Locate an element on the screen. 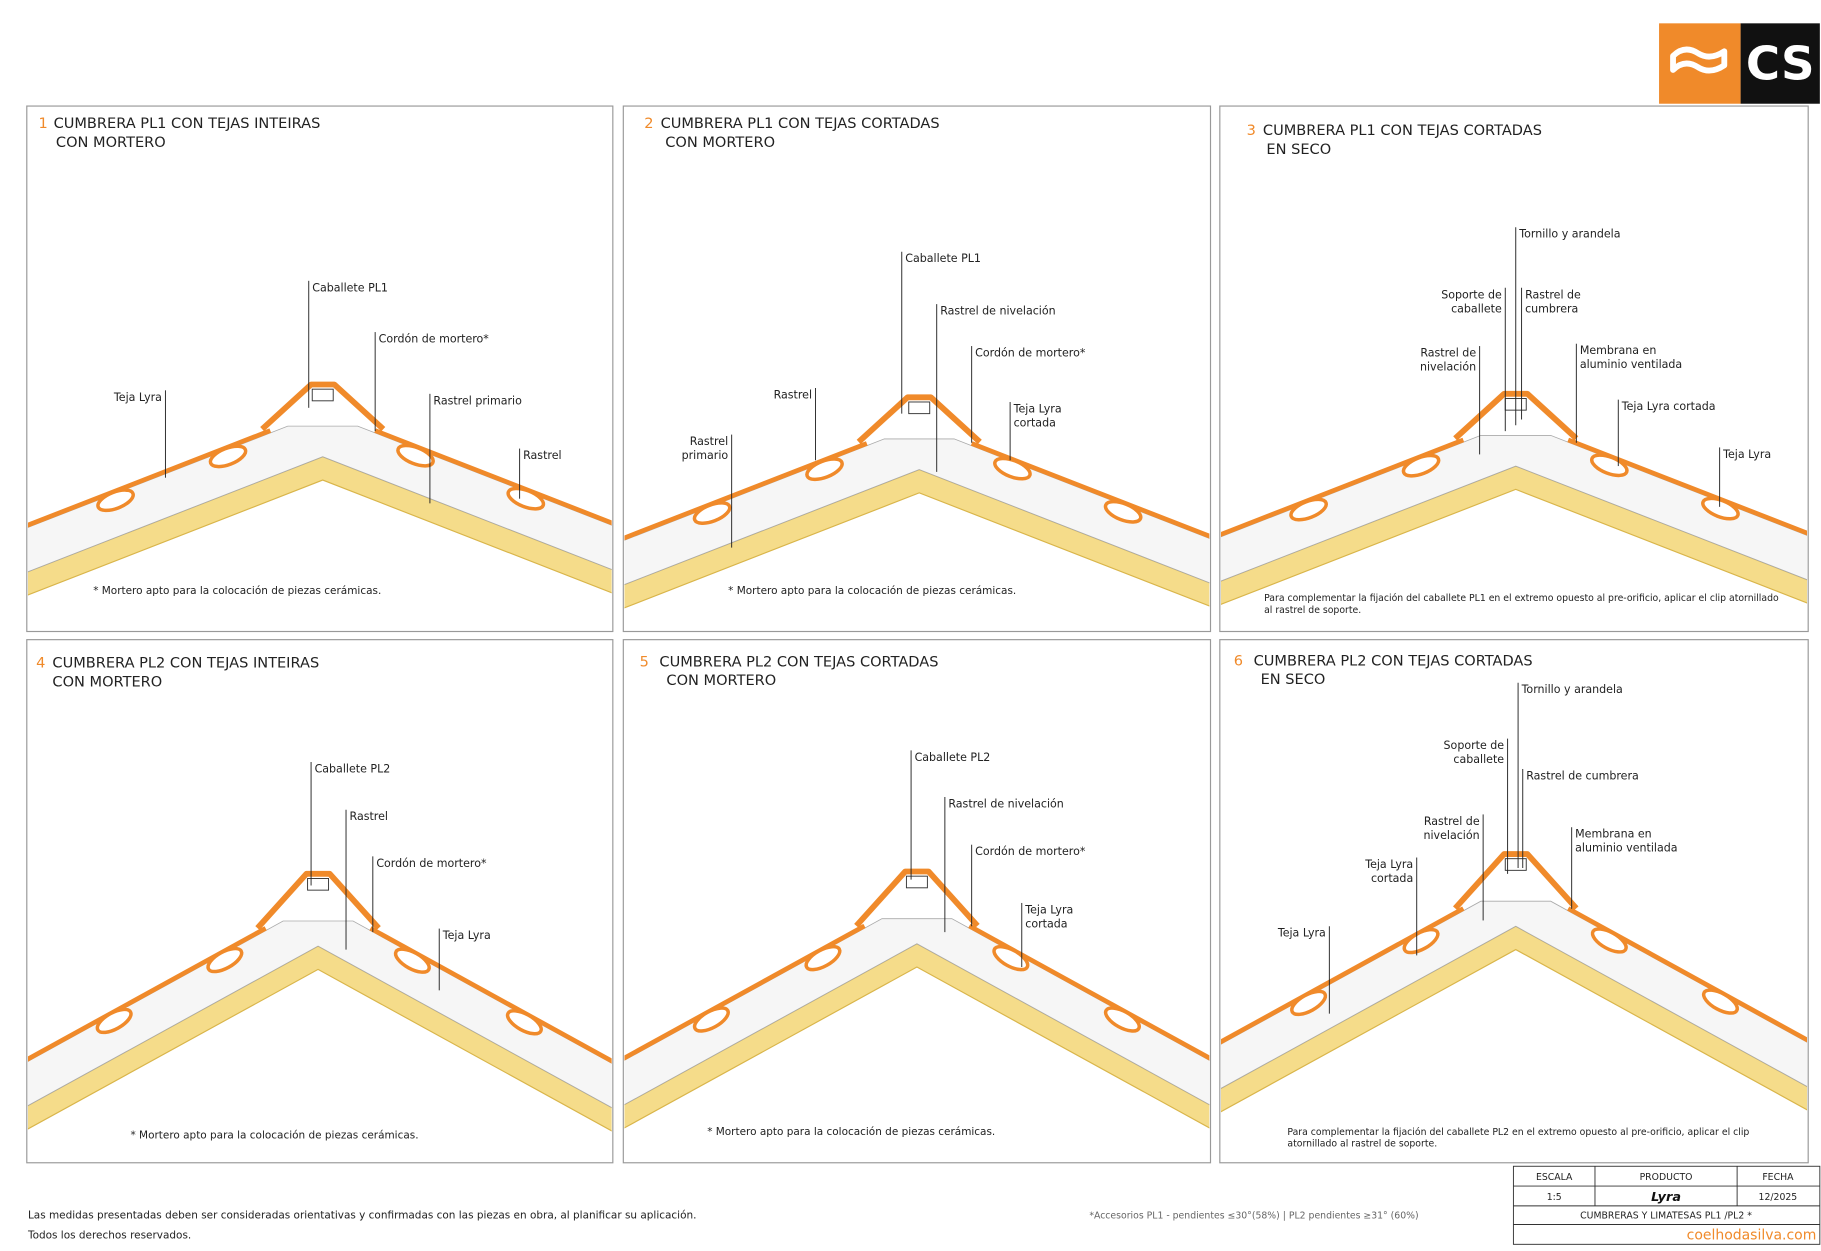 Image resolution: width=1821 pixels, height=1251 pixels. panel-title: EN SECO is located at coordinates (1298, 149).